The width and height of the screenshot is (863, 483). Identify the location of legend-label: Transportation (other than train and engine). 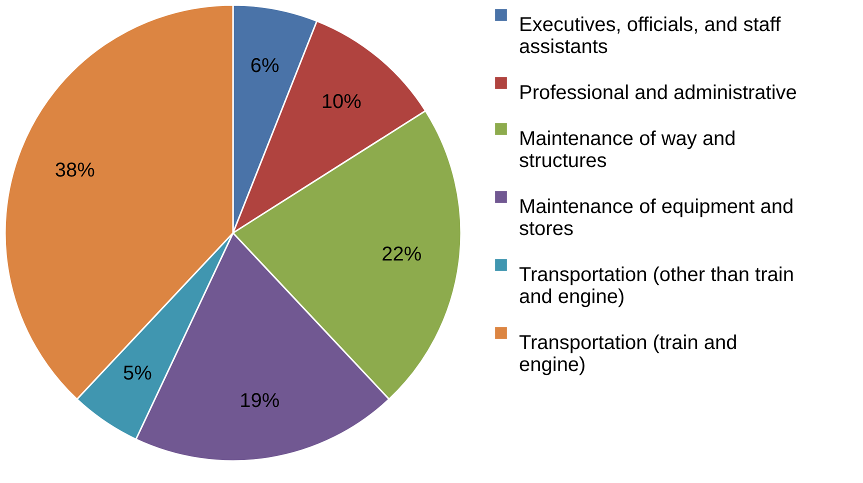
(656, 286).